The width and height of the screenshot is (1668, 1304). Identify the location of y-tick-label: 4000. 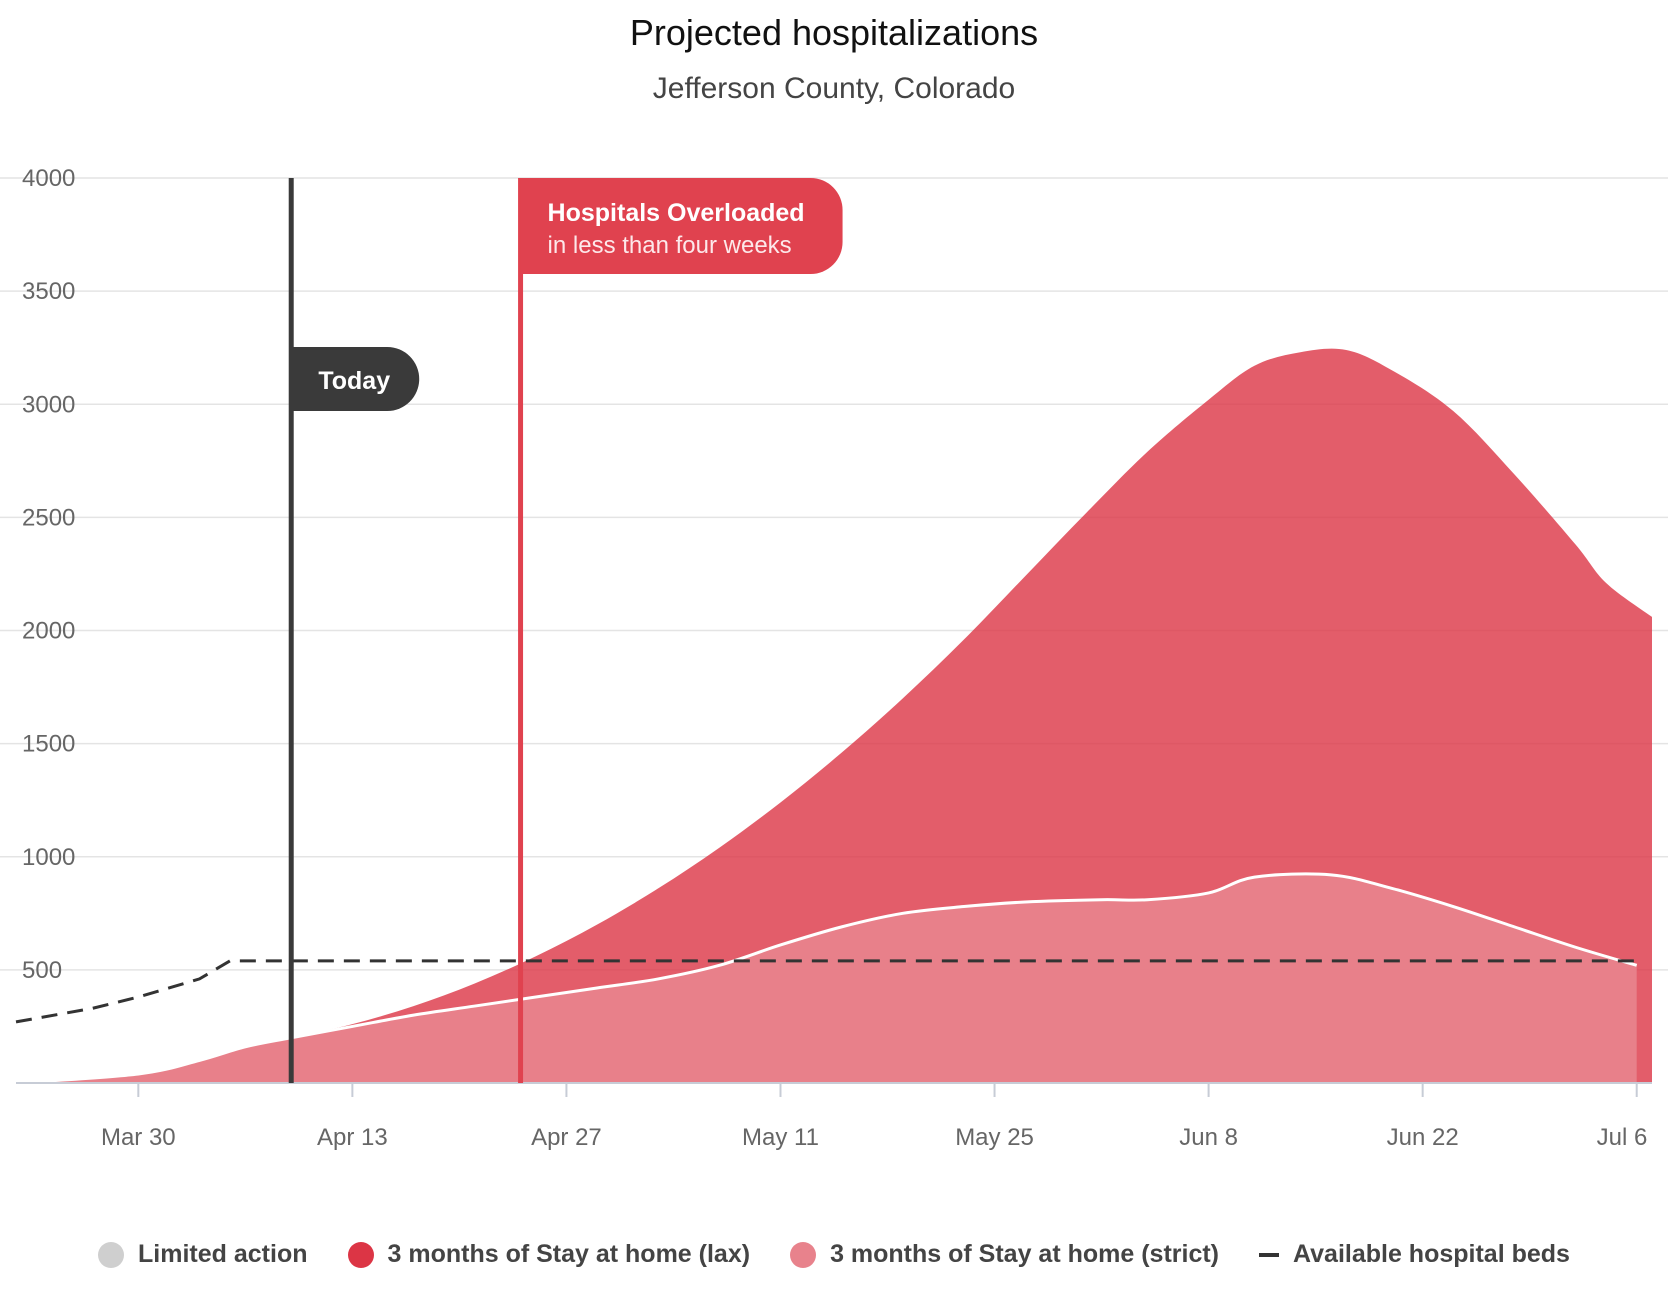
(48, 178).